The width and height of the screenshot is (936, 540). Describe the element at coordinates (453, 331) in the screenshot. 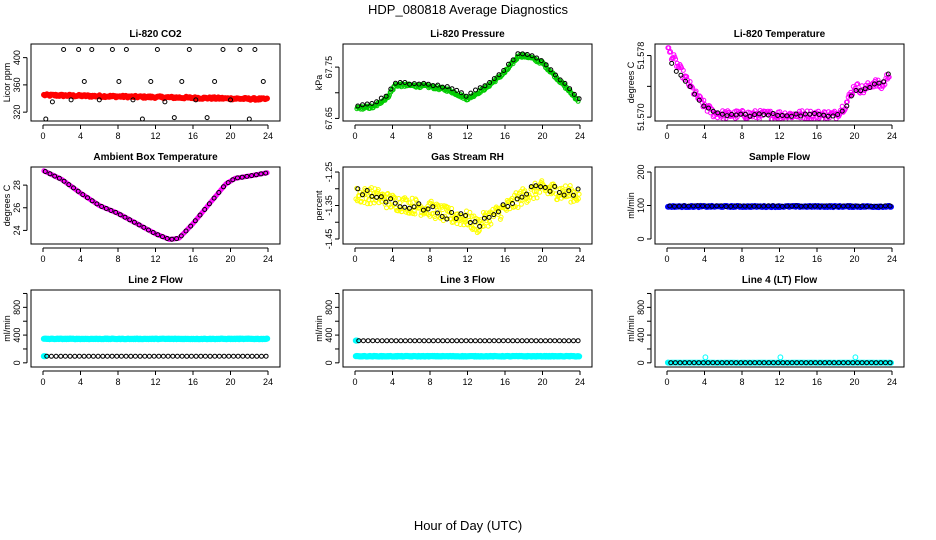

I see `panel-8: Line 3 Flow ml/min 0 4 8 12 16 20 24 0 400 800` at that location.